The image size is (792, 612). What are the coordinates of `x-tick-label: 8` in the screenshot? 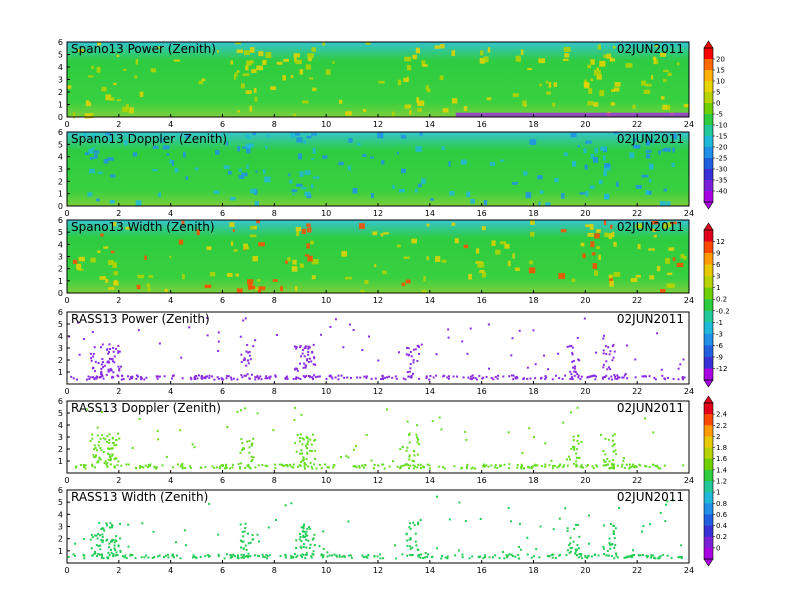 It's located at (274, 480).